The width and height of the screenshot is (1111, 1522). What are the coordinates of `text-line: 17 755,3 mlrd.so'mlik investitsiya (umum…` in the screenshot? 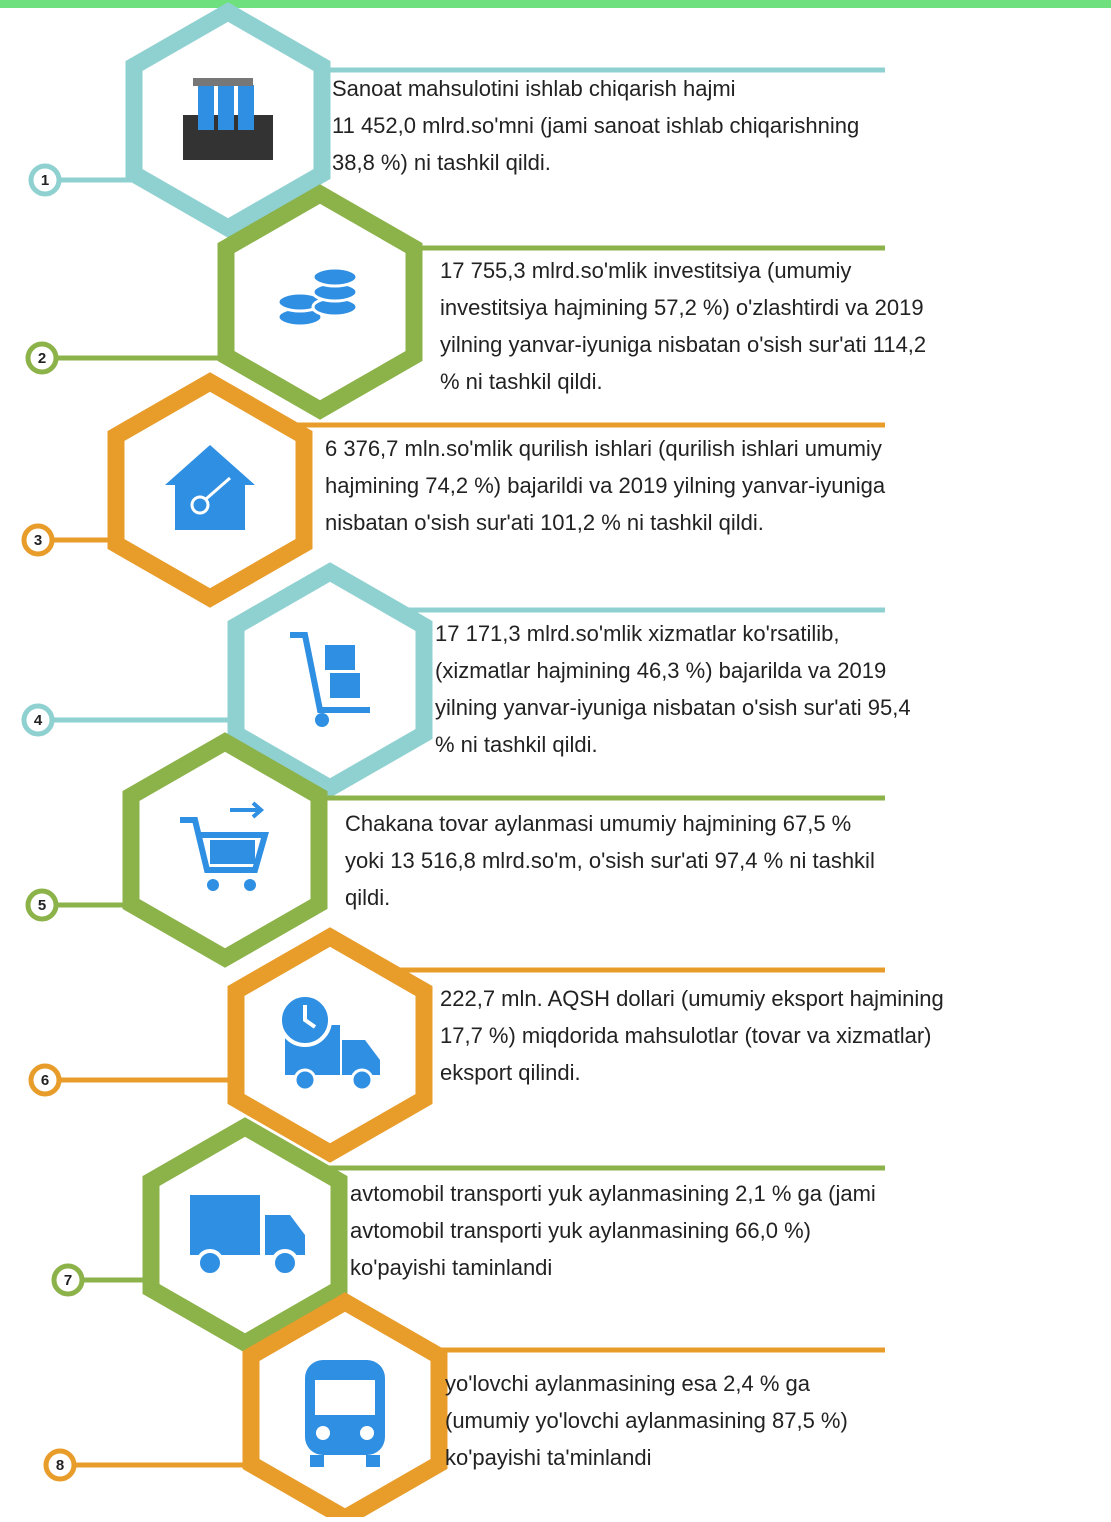 It's located at (645, 270).